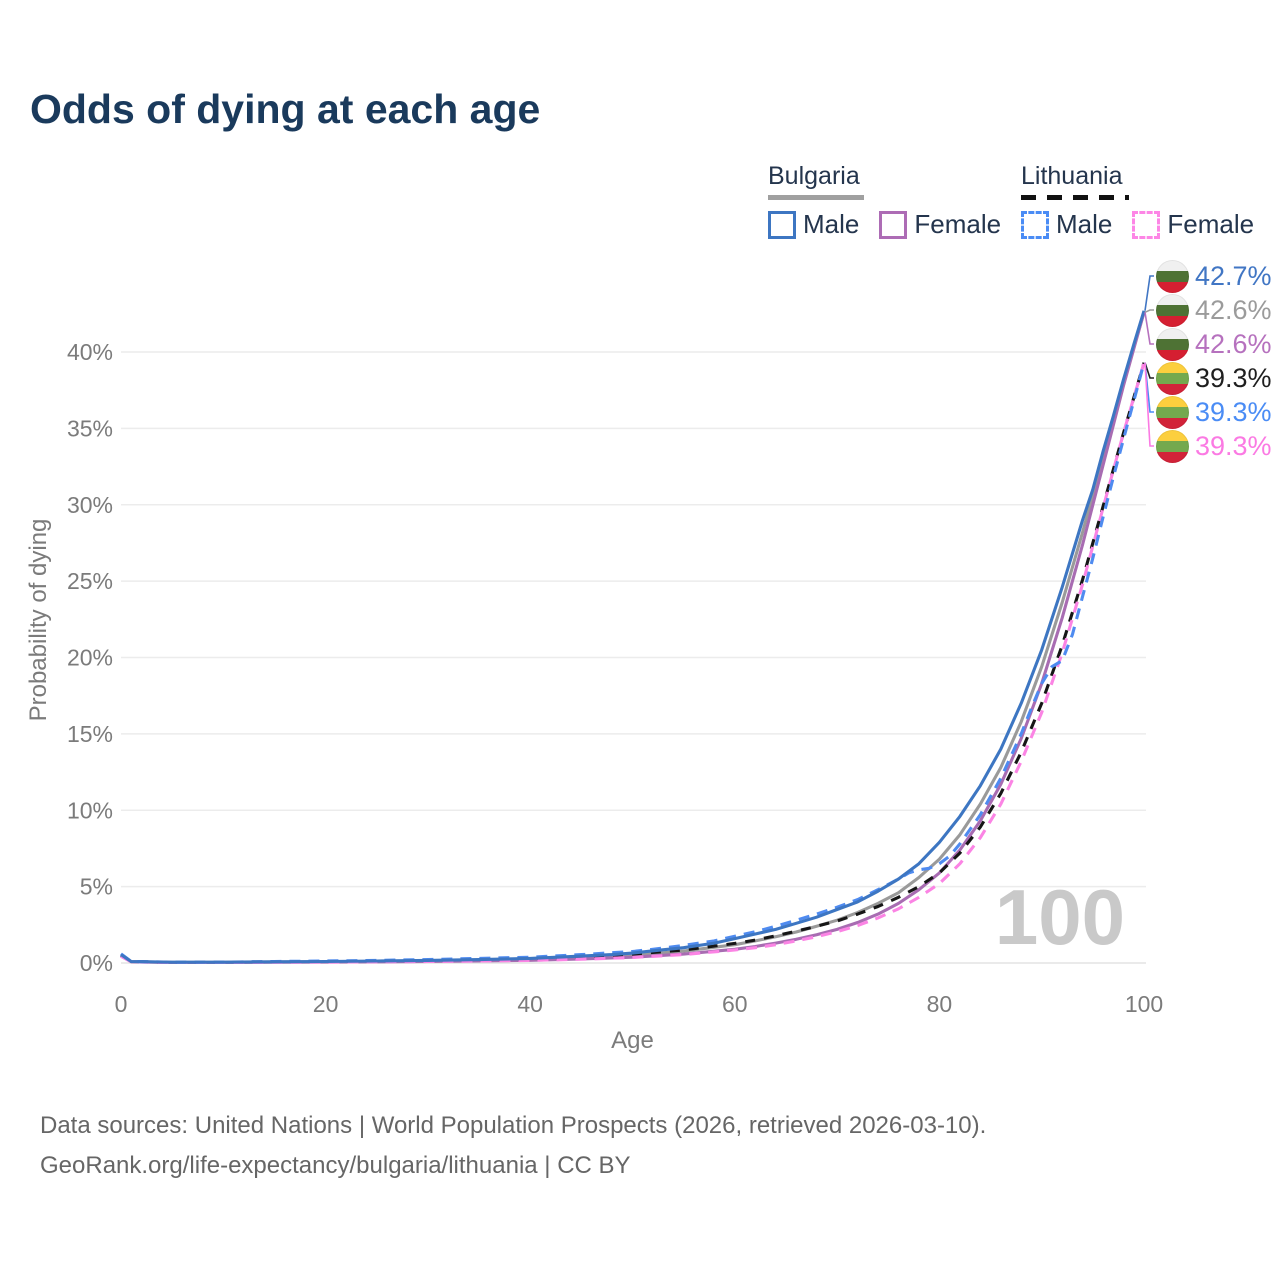  I want to click on bulgaria-female-swatch-icon, so click(893, 224).